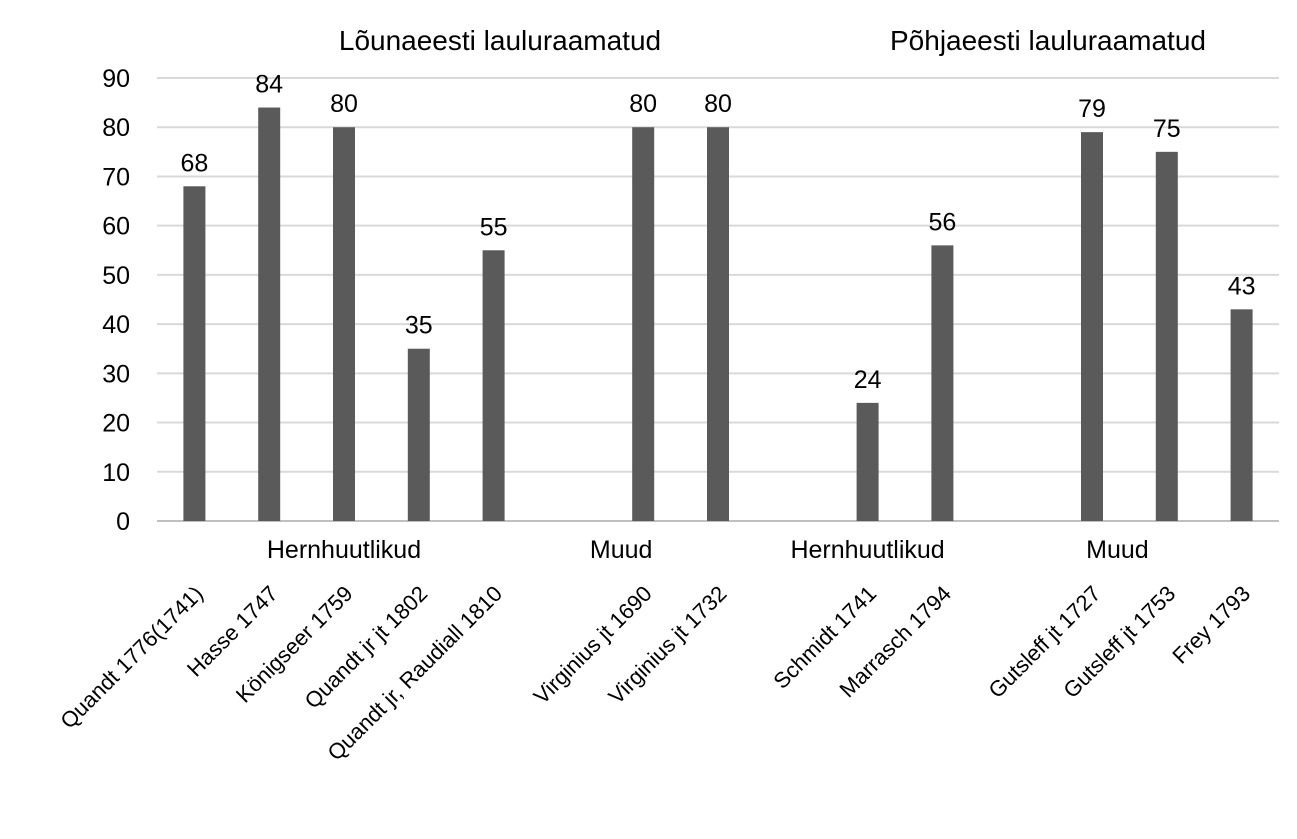 This screenshot has height=839, width=1297. What do you see at coordinates (123, 522) in the screenshot?
I see `y-tick-label: 0` at bounding box center [123, 522].